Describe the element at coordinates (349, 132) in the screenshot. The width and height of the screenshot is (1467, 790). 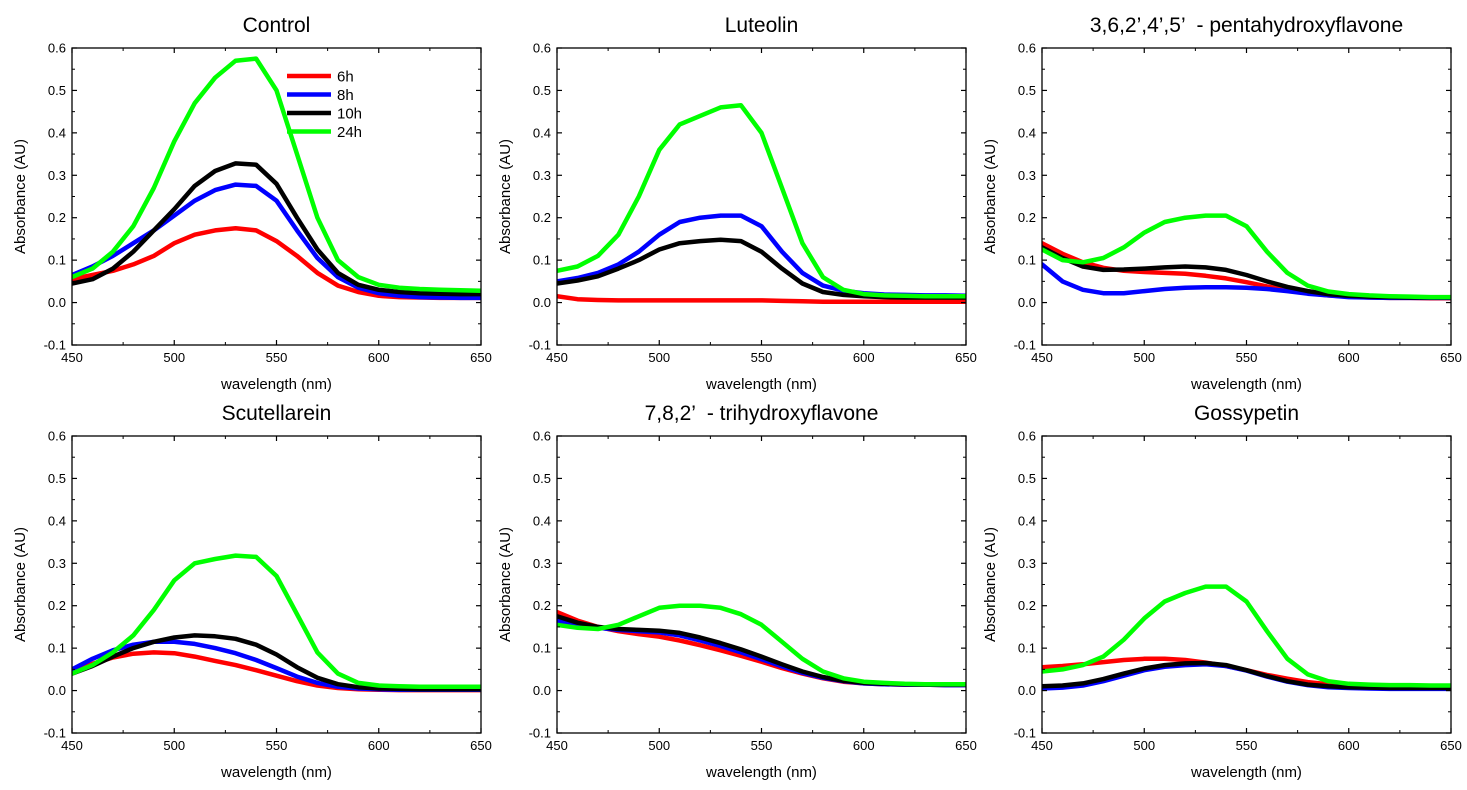
I see `legend-label-24h: 24h` at that location.